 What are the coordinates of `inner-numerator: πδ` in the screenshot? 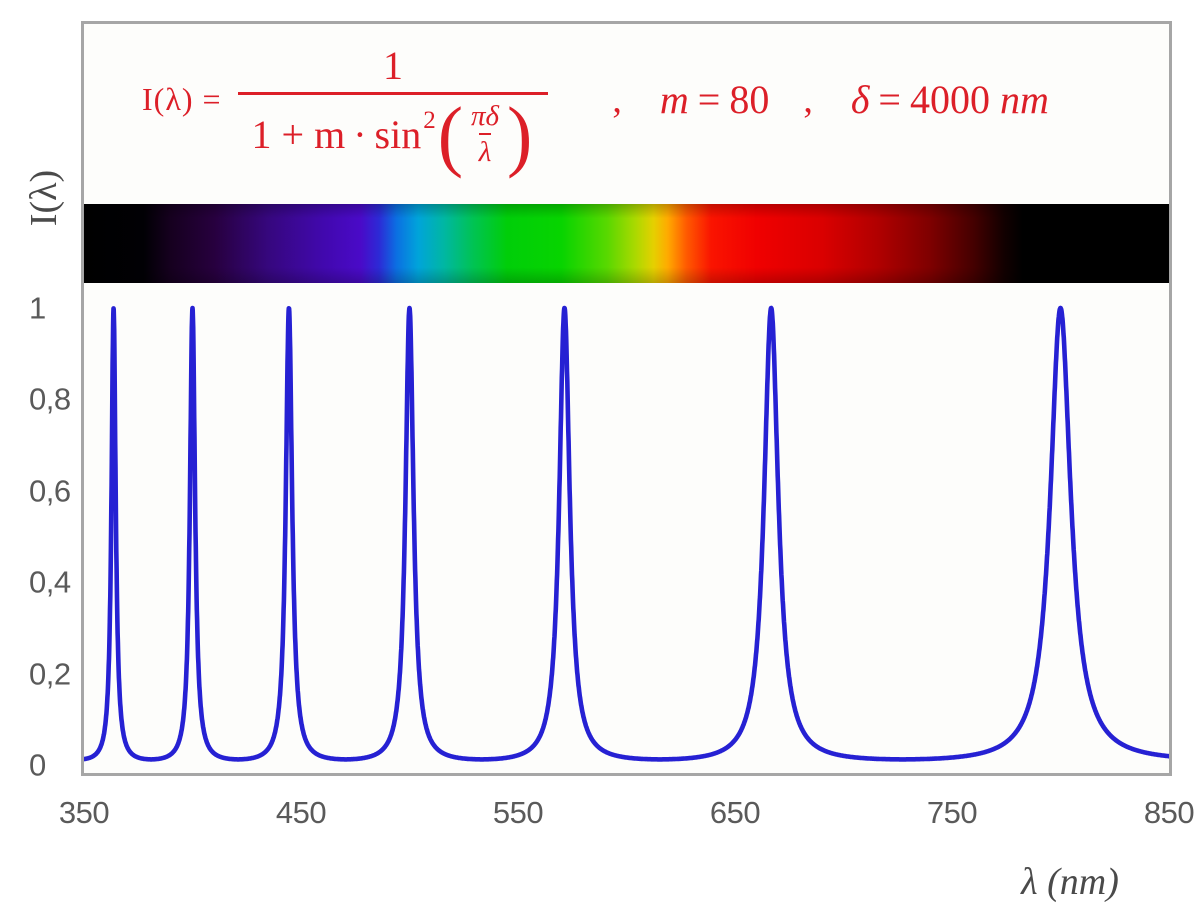 It's located at (485, 116).